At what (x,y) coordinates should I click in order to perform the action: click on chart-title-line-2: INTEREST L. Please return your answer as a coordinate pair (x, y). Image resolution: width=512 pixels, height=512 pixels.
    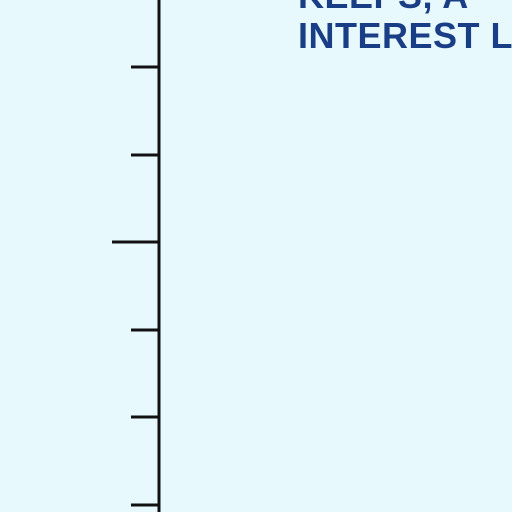
    Looking at the image, I should click on (405, 35).